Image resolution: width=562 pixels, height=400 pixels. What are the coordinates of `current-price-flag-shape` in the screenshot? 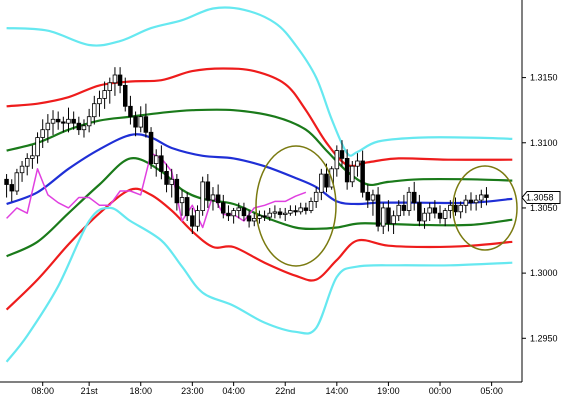 It's located at (541, 198).